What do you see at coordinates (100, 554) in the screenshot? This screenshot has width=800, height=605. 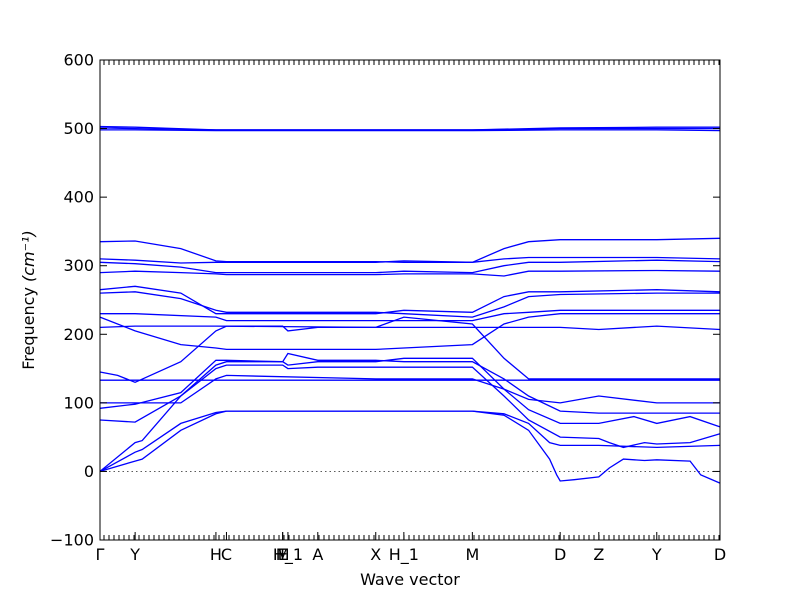 I see `x-tick-label: Γ` at bounding box center [100, 554].